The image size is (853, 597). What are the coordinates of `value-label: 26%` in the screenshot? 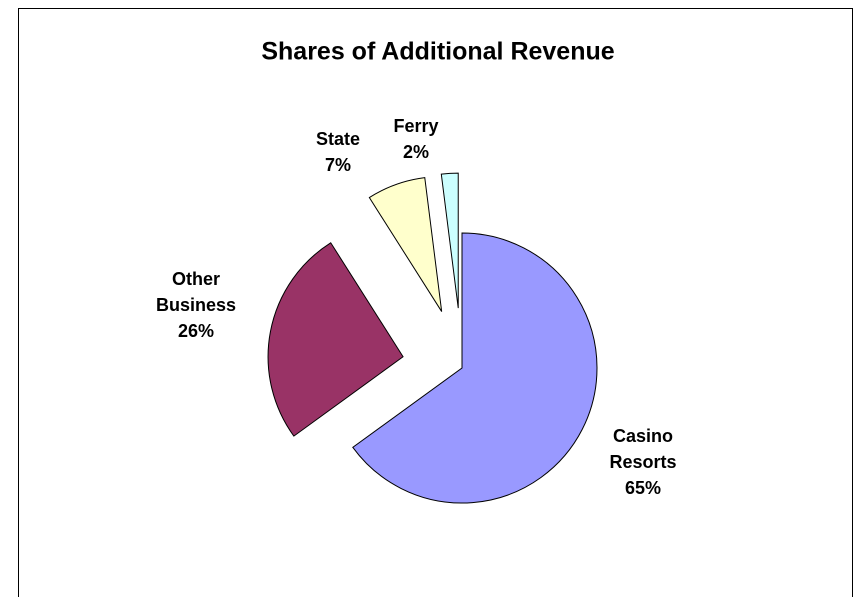 It's located at (196, 331).